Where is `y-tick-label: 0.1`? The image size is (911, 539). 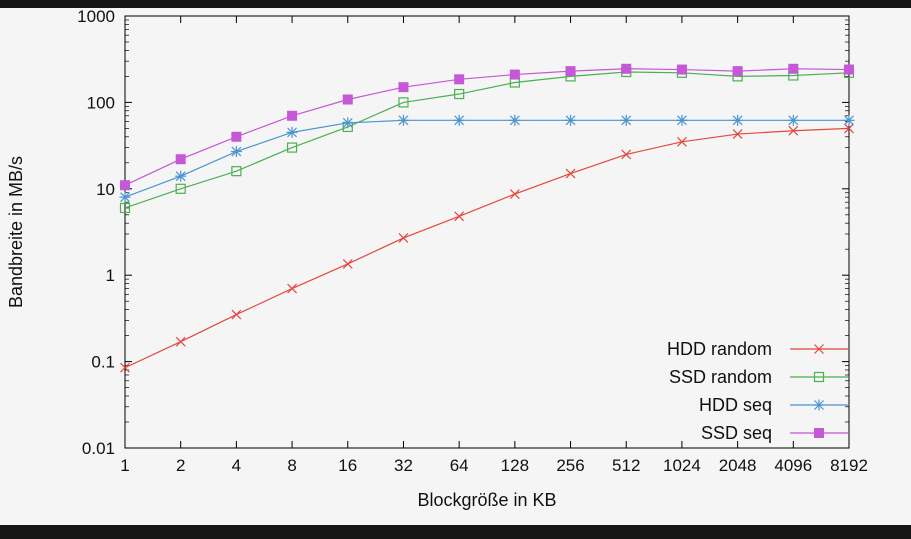
y-tick-label: 0.1 is located at coordinates (103, 362).